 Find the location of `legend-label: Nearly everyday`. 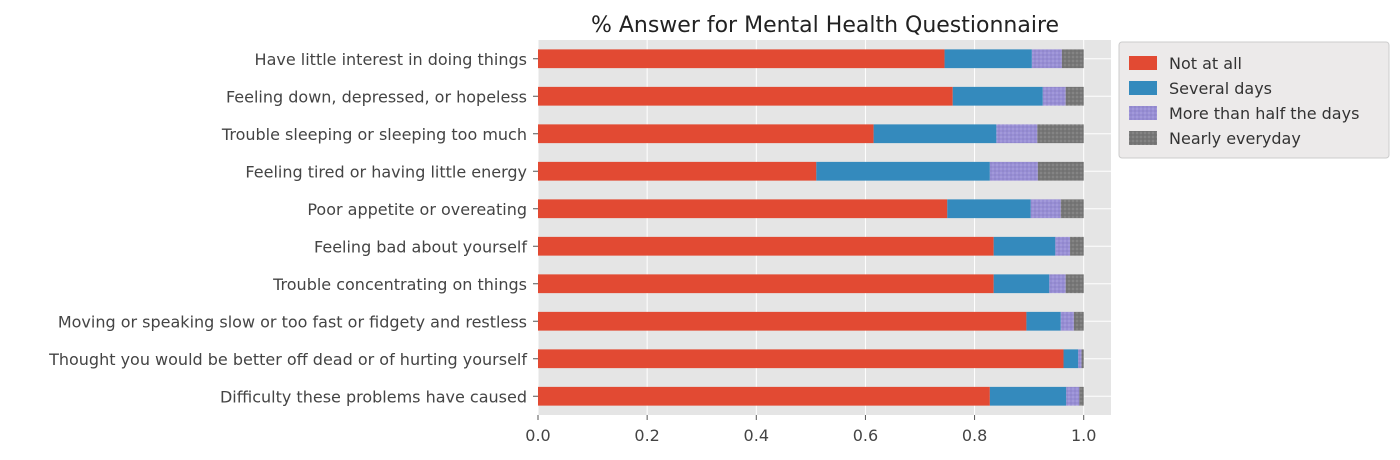

legend-label: Nearly everyday is located at coordinates (1235, 138).